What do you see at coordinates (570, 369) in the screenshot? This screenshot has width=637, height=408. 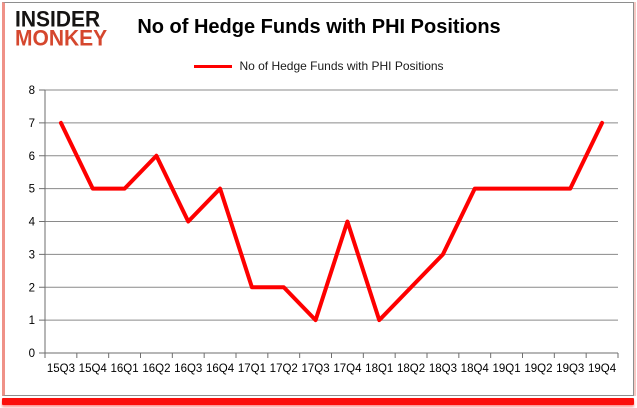 I see `x-axis-label: 19Q3` at bounding box center [570, 369].